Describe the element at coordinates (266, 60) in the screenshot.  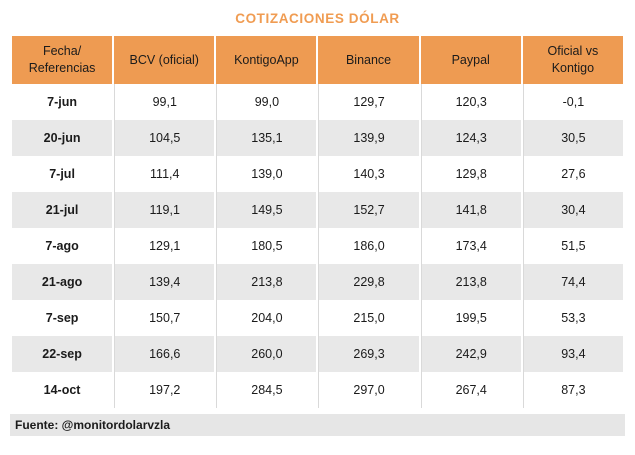
I see `header-cell: KontigoApp` at that location.